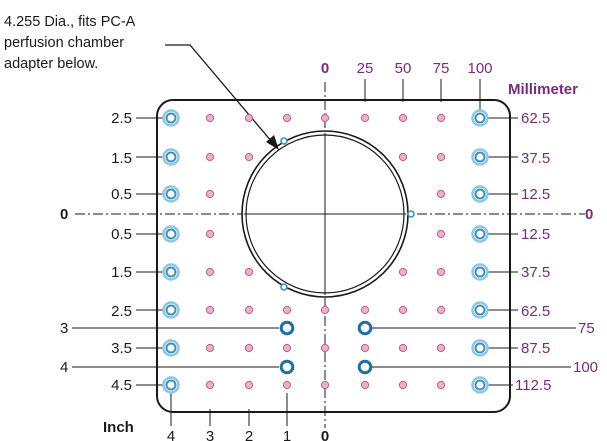  I want to click on left-row-label-2-5-bottom: 2.5, so click(121, 311).